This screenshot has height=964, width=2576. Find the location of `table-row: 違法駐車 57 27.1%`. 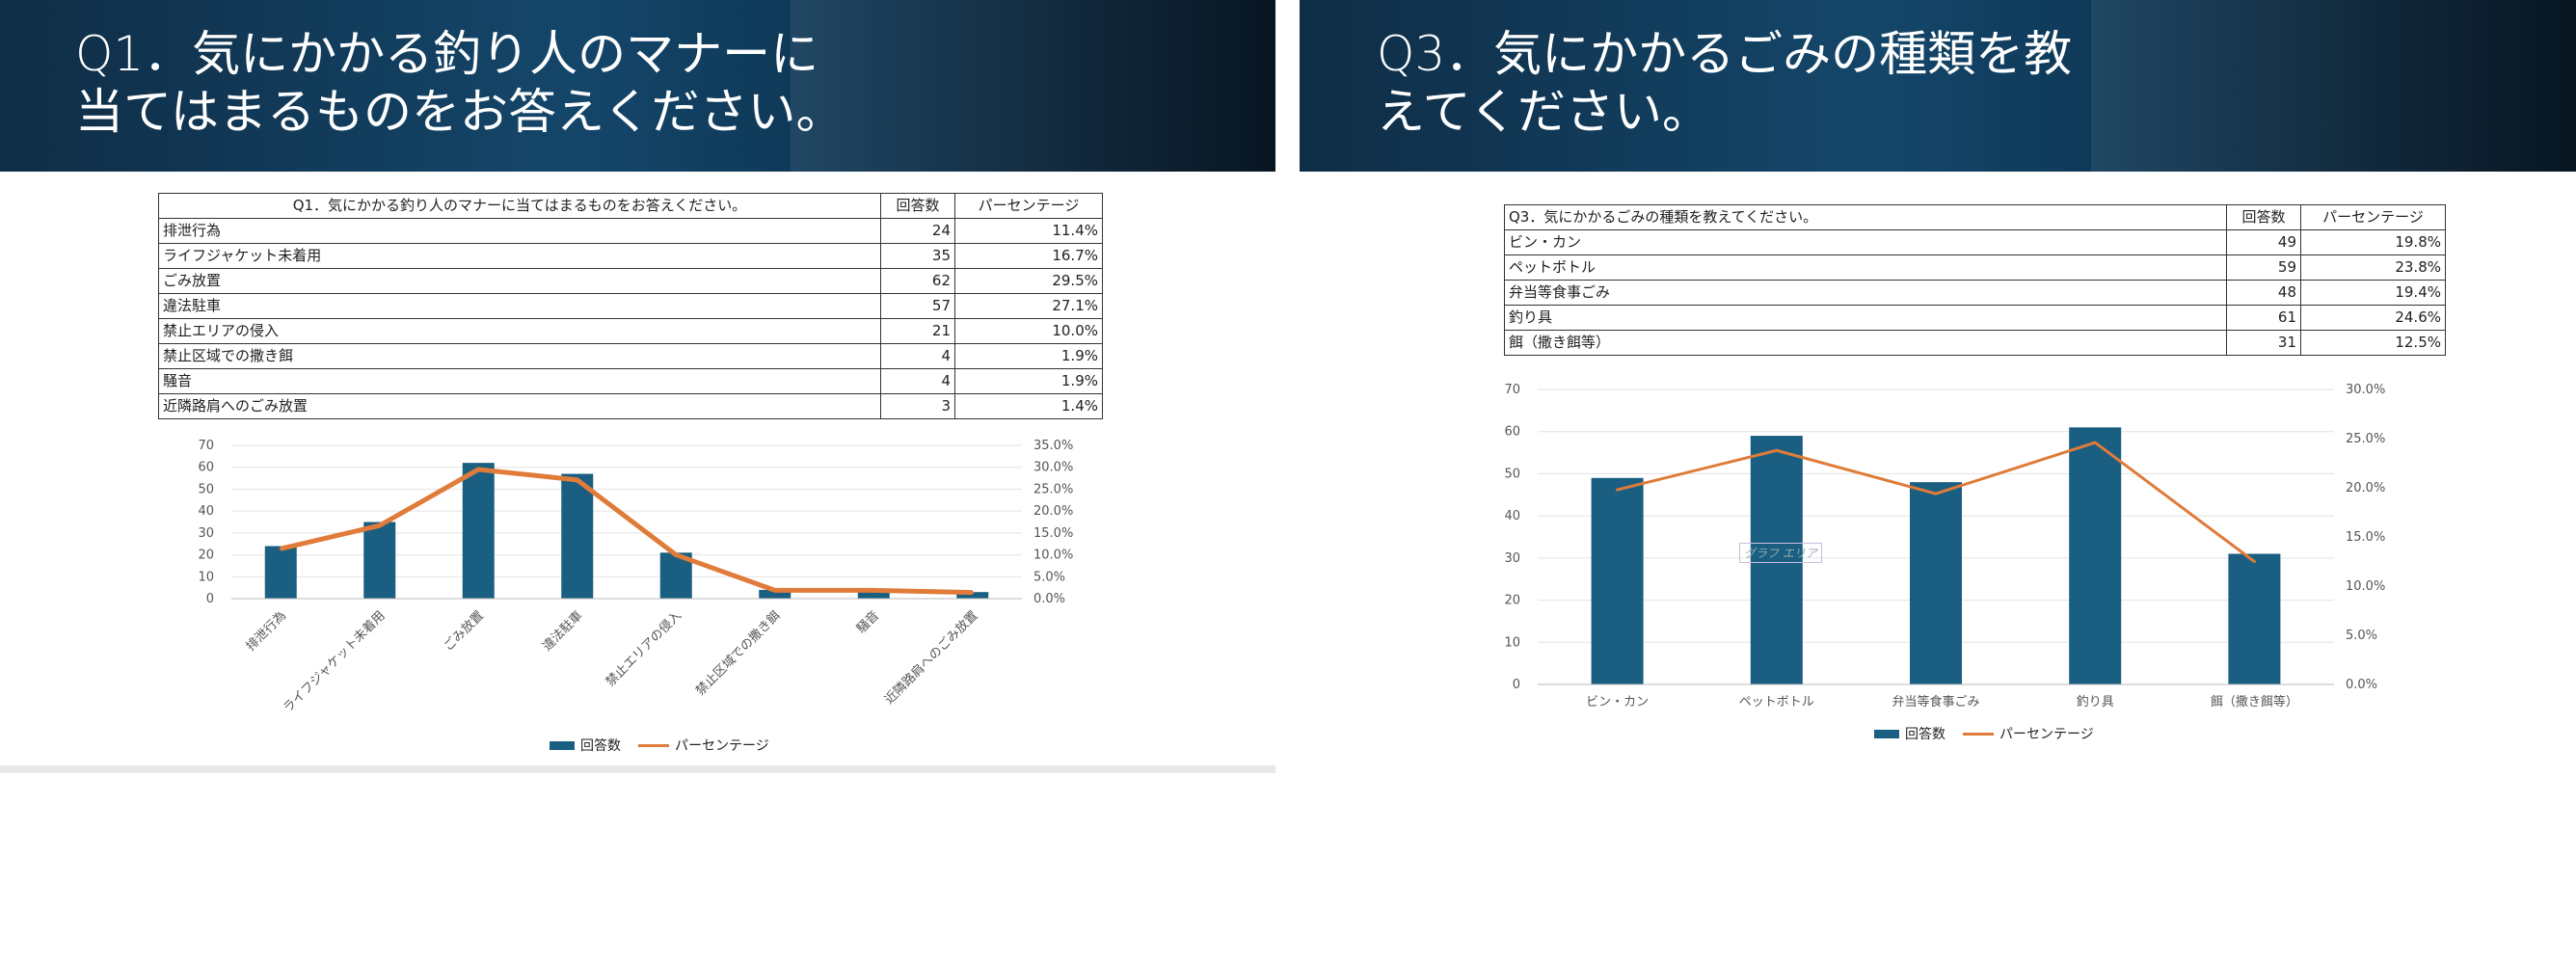

table-row: 違法駐車 57 27.1% is located at coordinates (630, 306).